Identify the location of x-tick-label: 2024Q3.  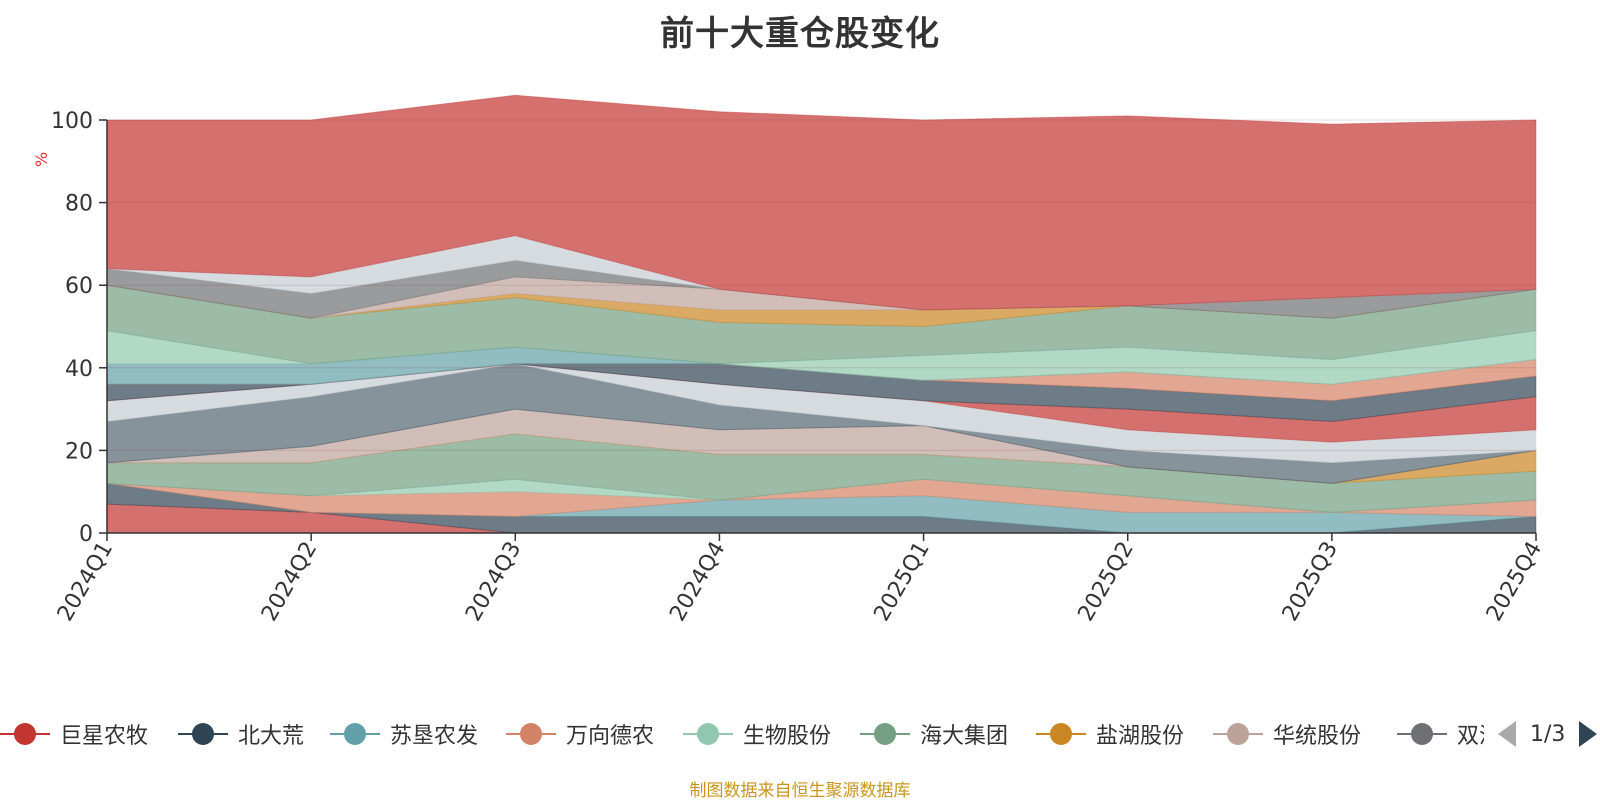
(493, 582).